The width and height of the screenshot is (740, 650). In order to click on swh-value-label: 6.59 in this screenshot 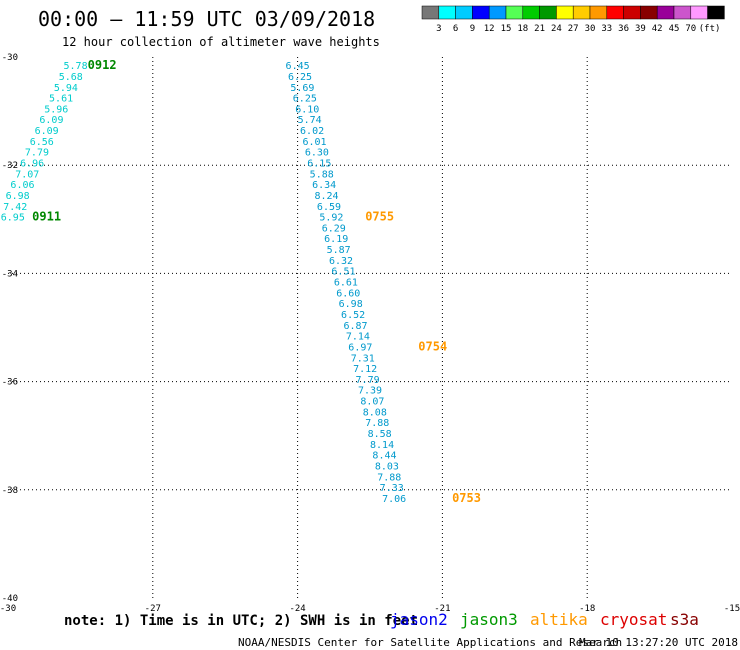, I will do `click(329, 207)`.